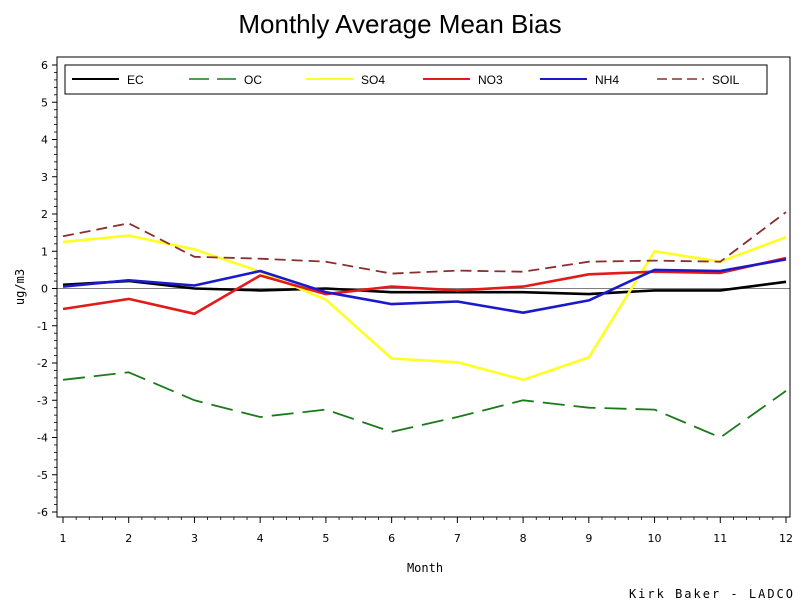 The image size is (800, 600). What do you see at coordinates (424, 405) in the screenshot?
I see `series-line-oc` at bounding box center [424, 405].